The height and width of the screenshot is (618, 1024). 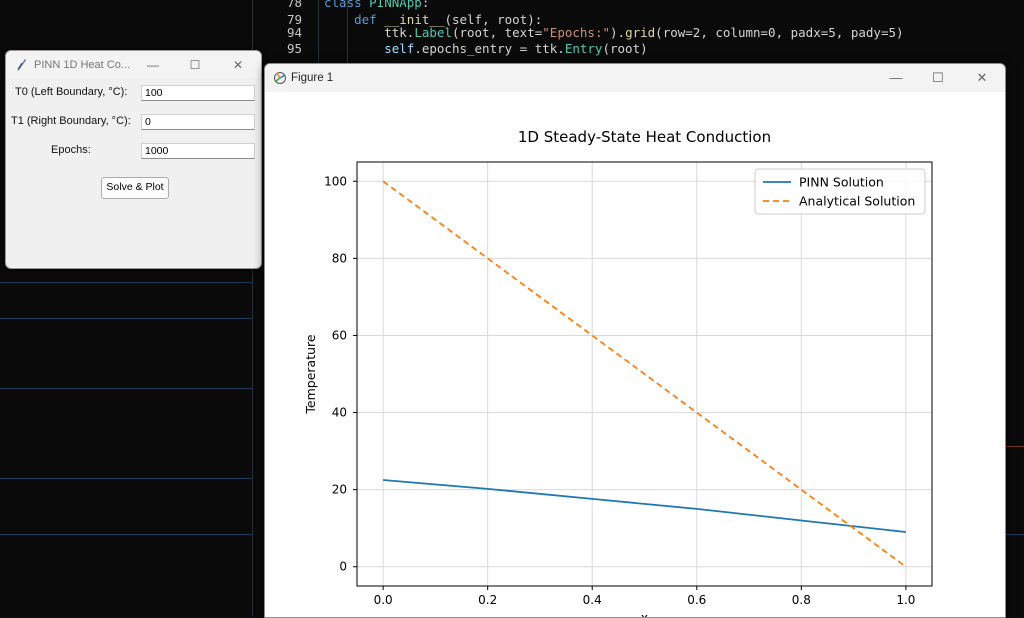 I want to click on feather-icon, so click(x=21, y=64).